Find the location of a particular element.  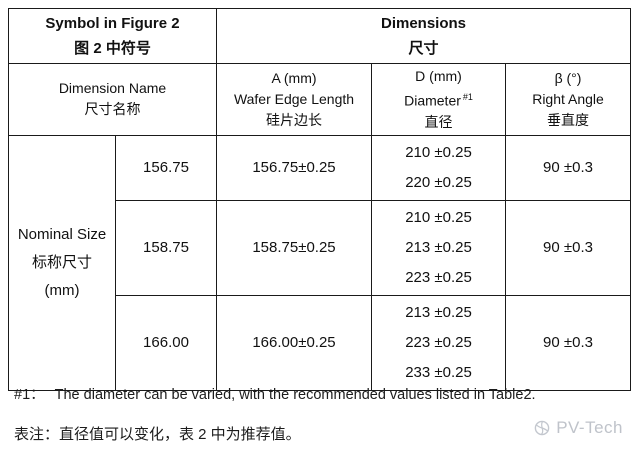

row-label-zh: 标称尺寸 is located at coordinates (61, 262).